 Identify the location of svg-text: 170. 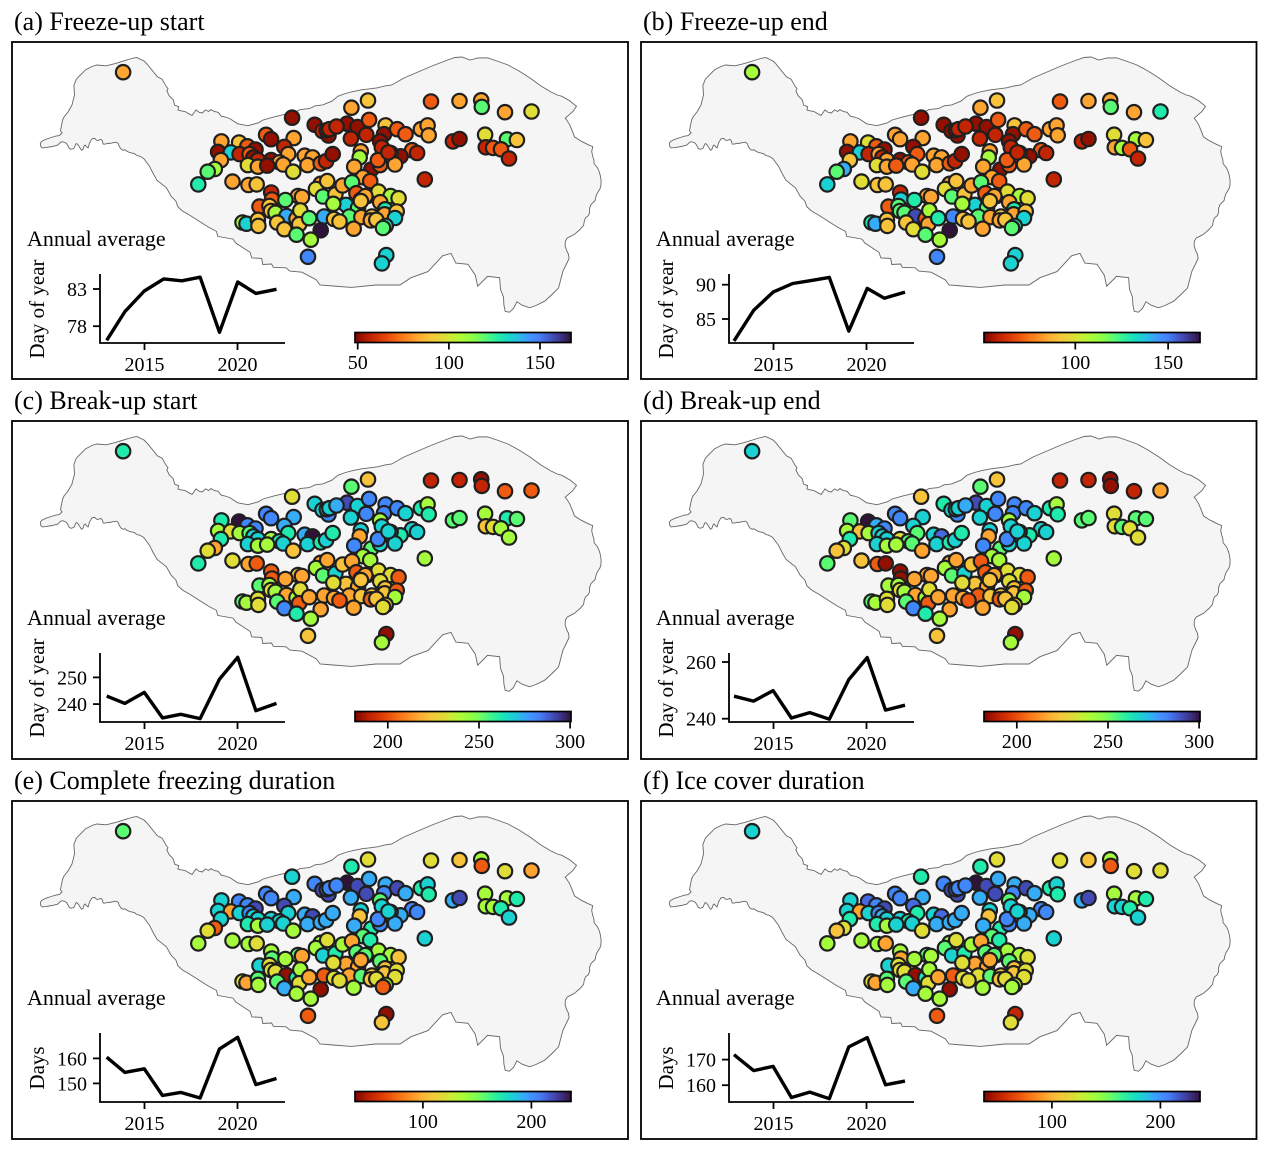
(701, 1061).